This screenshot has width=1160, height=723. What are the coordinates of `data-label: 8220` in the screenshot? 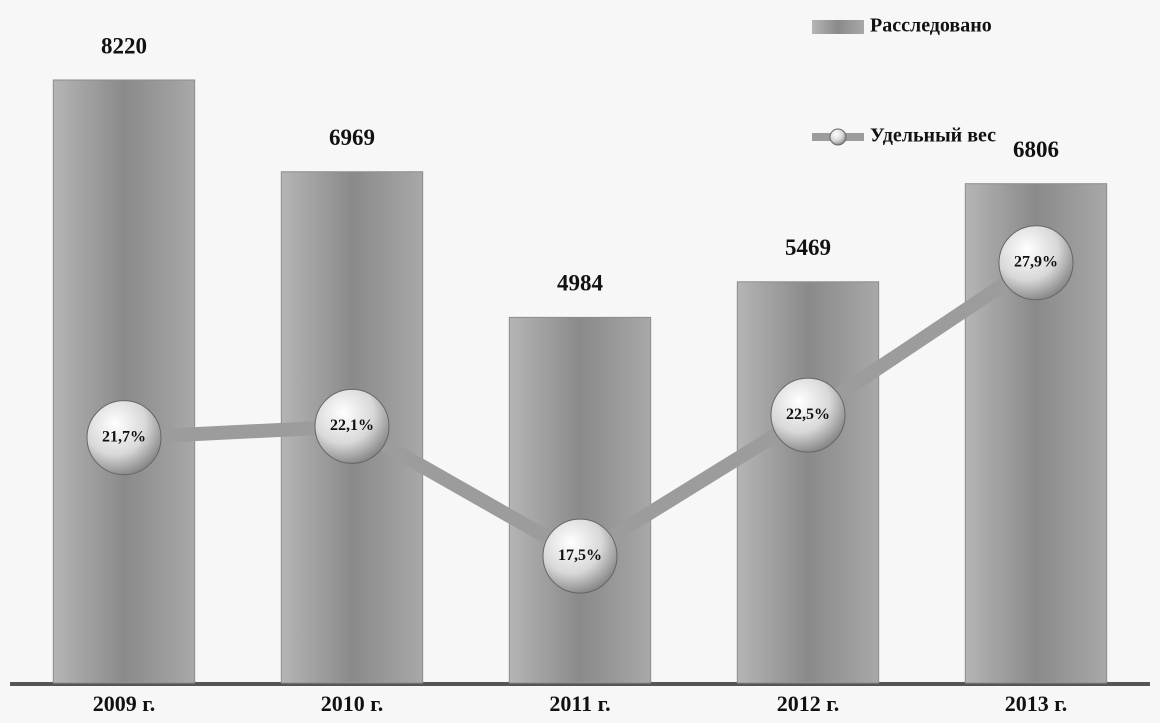 It's located at (124, 45).